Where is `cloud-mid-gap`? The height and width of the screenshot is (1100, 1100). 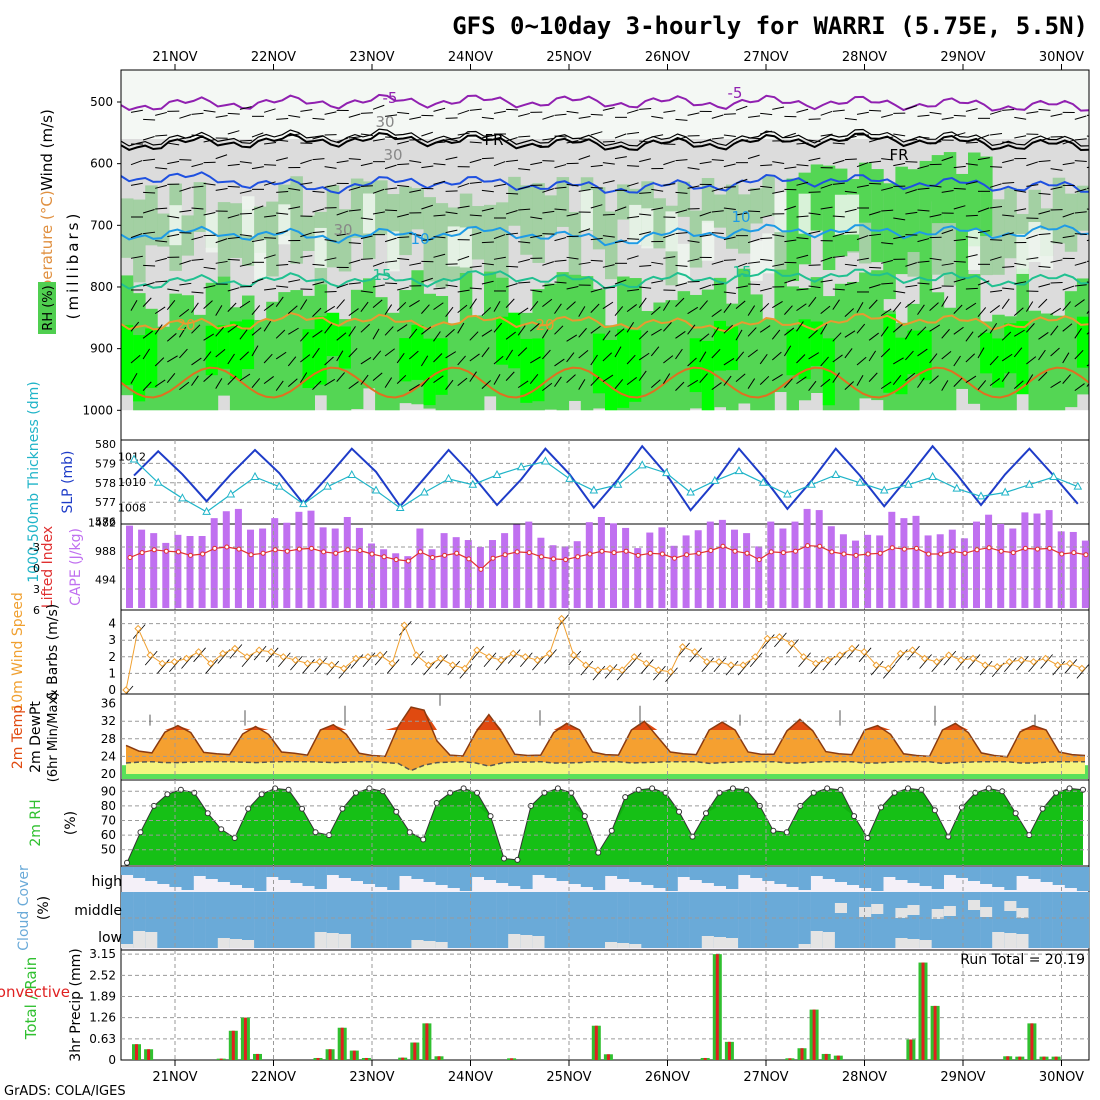 cloud-mid-gap is located at coordinates (901, 913).